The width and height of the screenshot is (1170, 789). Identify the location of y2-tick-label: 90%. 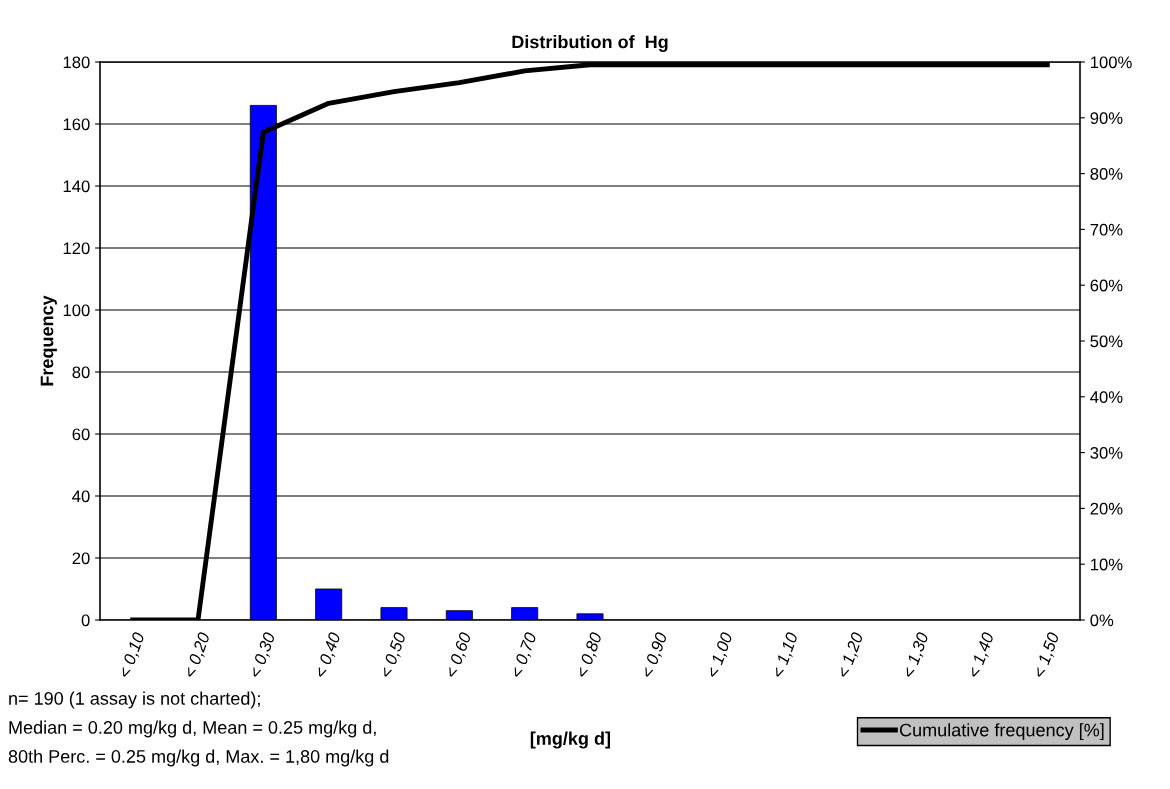
(1106, 118).